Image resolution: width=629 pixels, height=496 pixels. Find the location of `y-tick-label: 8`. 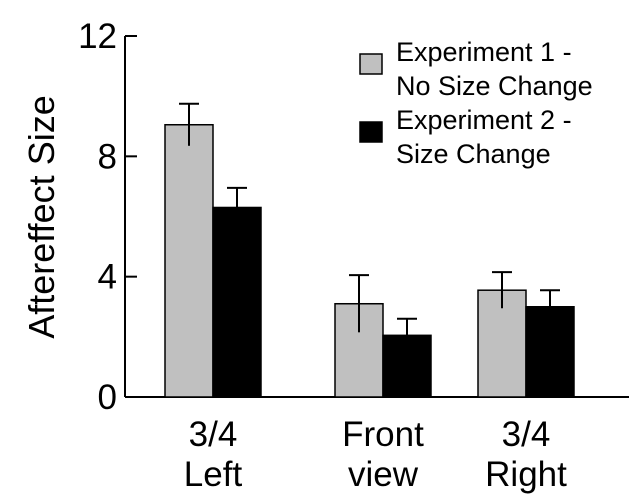

y-tick-label: 8 is located at coordinates (107, 156).